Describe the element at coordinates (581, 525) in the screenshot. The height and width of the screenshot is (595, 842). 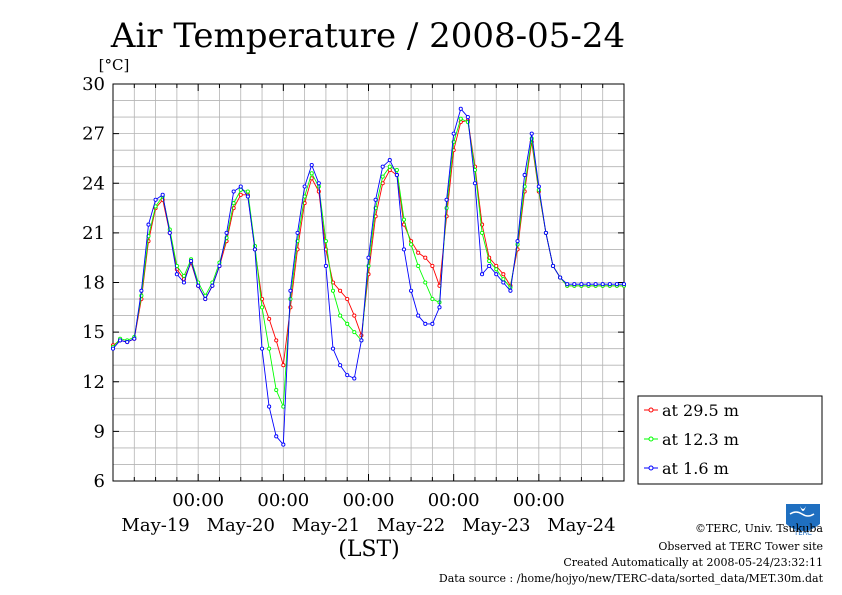
I see `x-day-label: May-24` at that location.